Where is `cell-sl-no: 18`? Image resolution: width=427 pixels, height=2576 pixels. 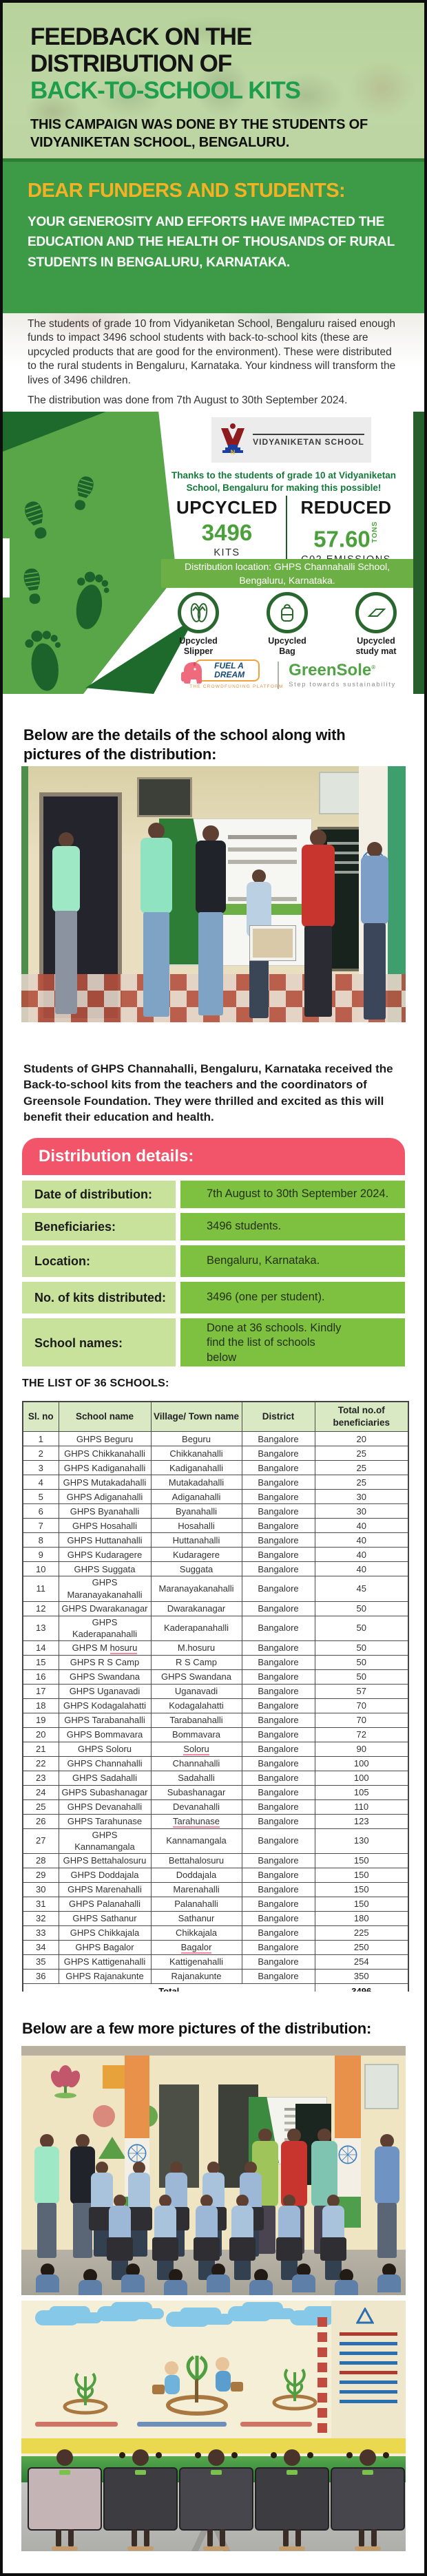
cell-sl-no: 18 is located at coordinates (40, 1705).